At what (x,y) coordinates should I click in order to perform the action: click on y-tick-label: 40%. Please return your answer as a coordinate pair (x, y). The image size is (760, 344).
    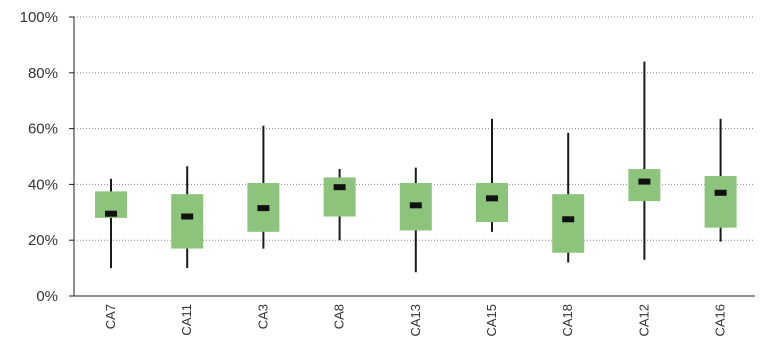
    Looking at the image, I should click on (43, 184).